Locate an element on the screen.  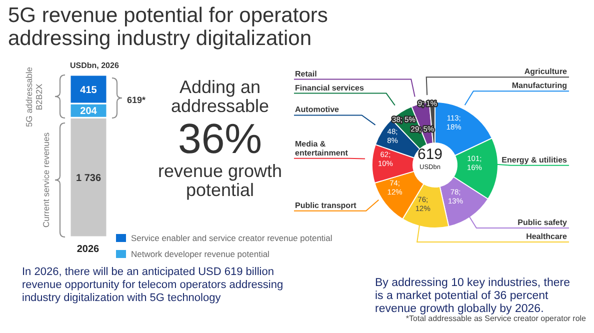
x-tick-label: 2026 is located at coordinates (88, 250).